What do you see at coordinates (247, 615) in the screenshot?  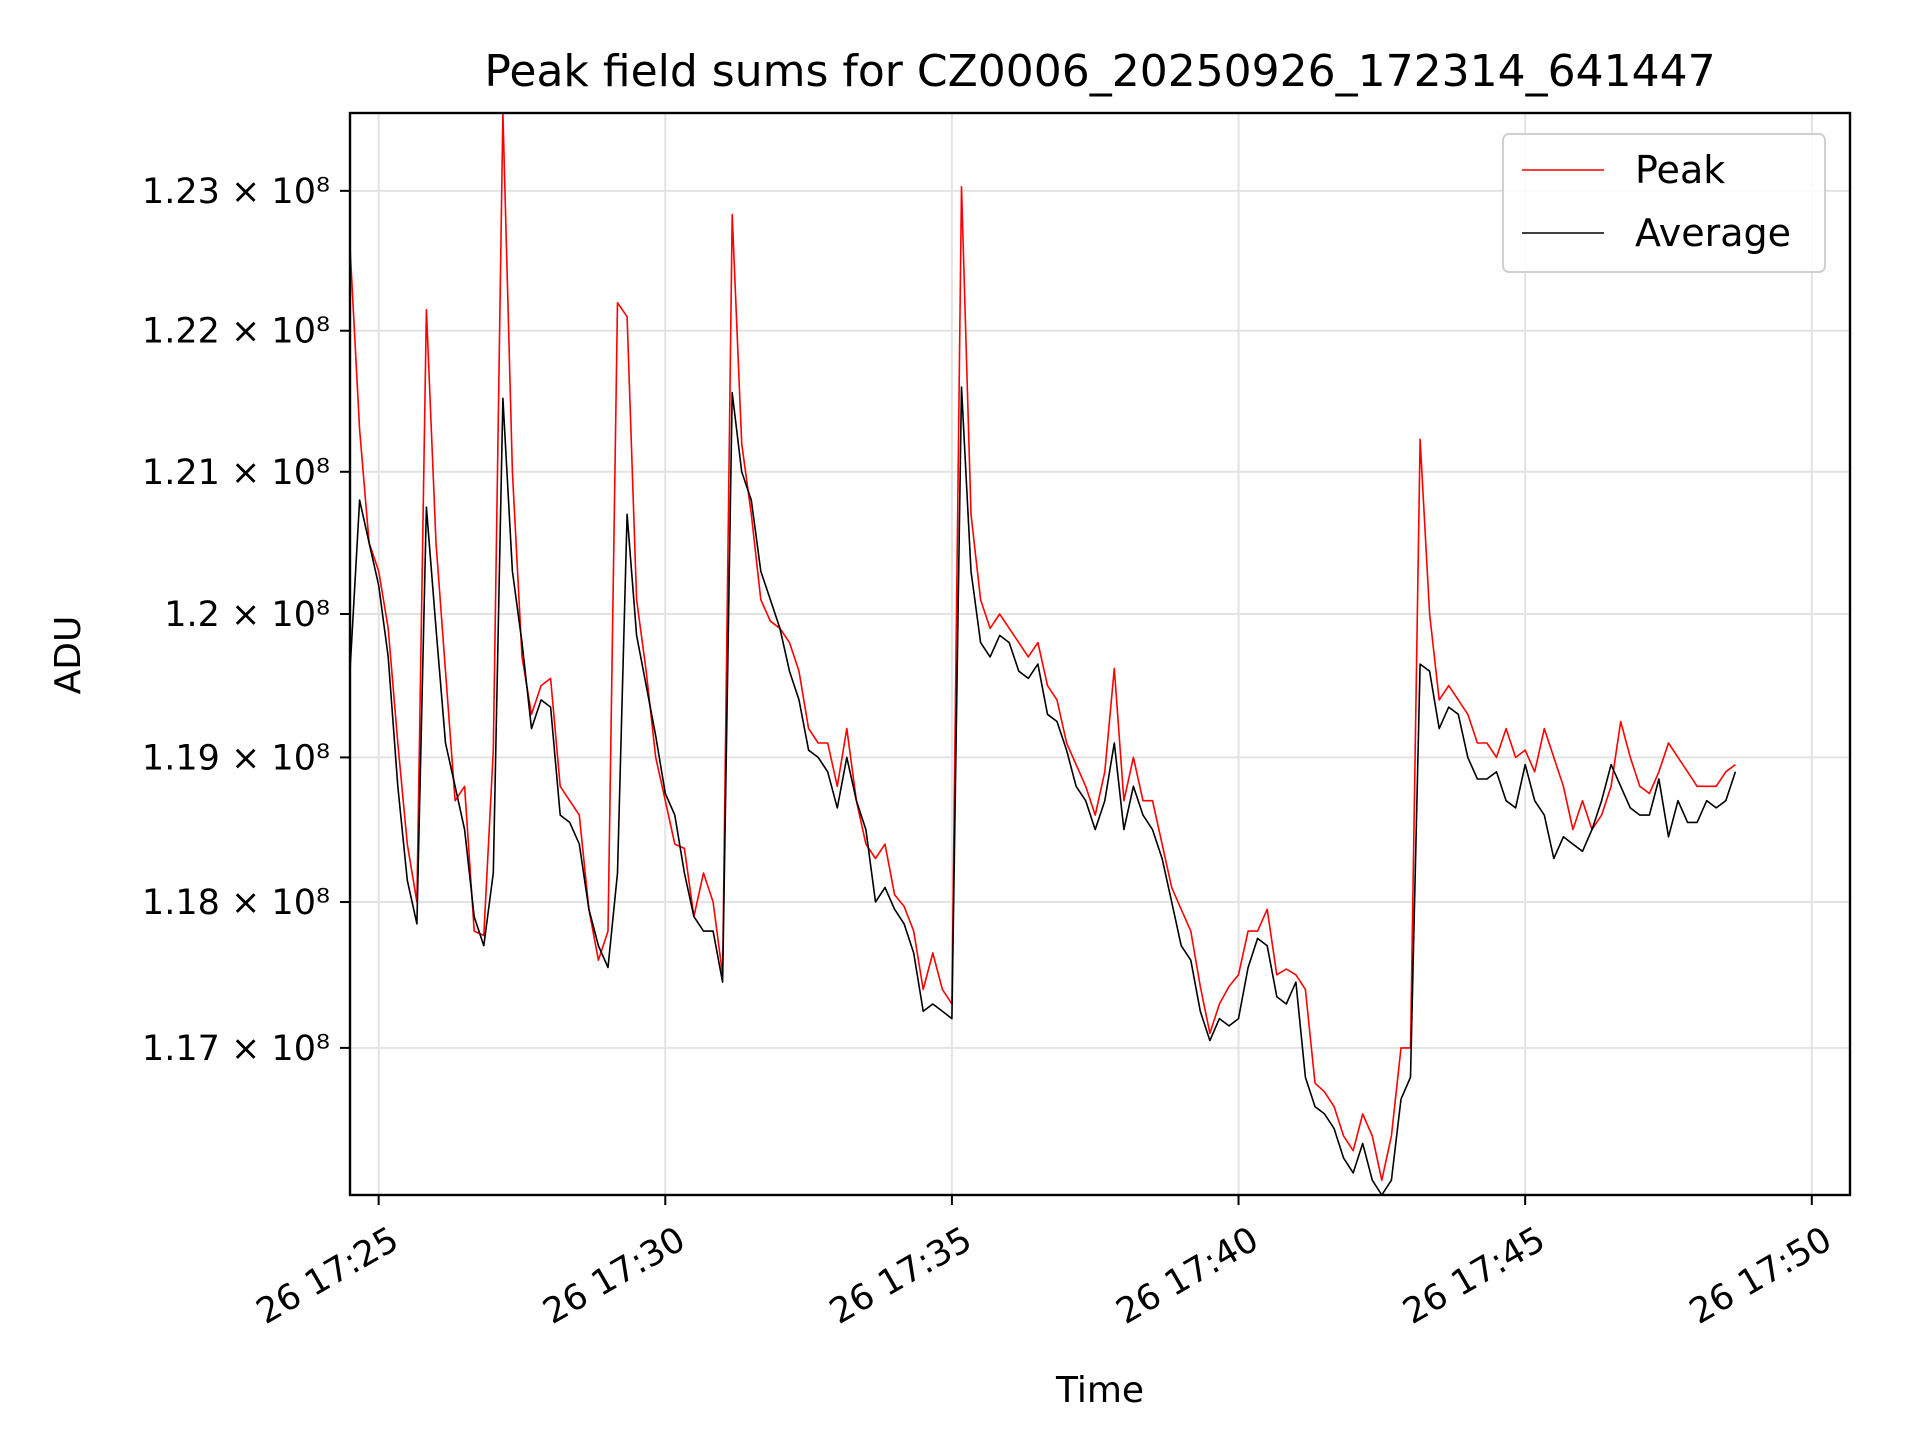 I see `y-tick-label: 1.2 × 10⁸` at bounding box center [247, 615].